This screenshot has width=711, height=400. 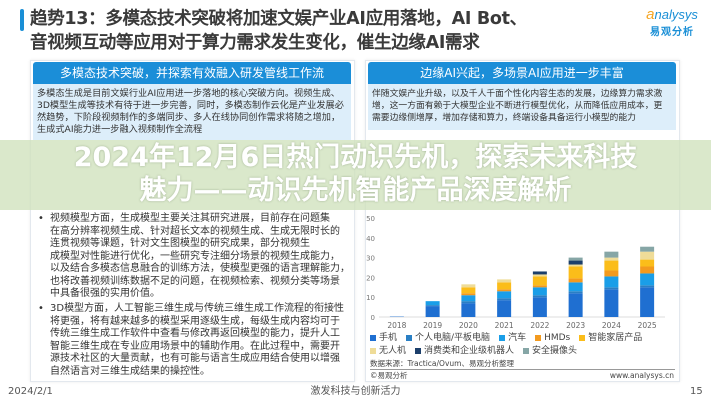 I want to click on copyright: ©易观分析, so click(x=389, y=375).